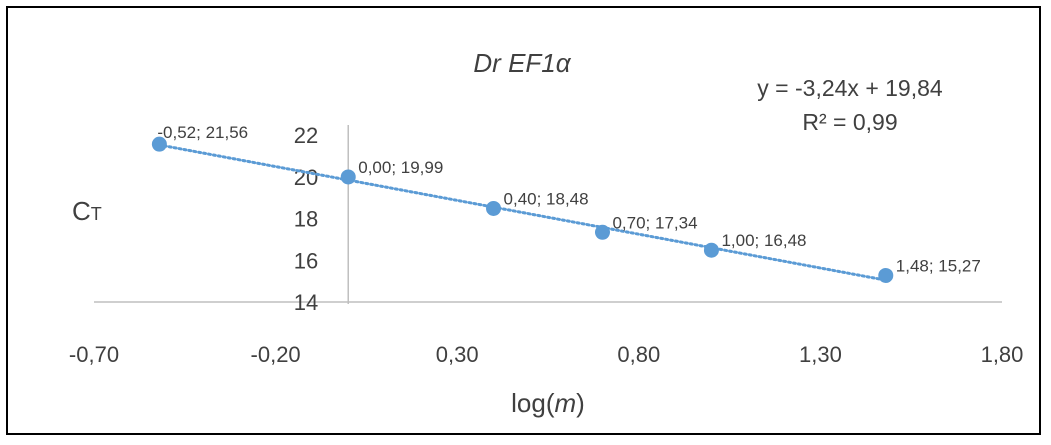 The width and height of the screenshot is (1051, 445). What do you see at coordinates (400, 167) in the screenshot?
I see `data-label: 0,00; 19,99` at bounding box center [400, 167].